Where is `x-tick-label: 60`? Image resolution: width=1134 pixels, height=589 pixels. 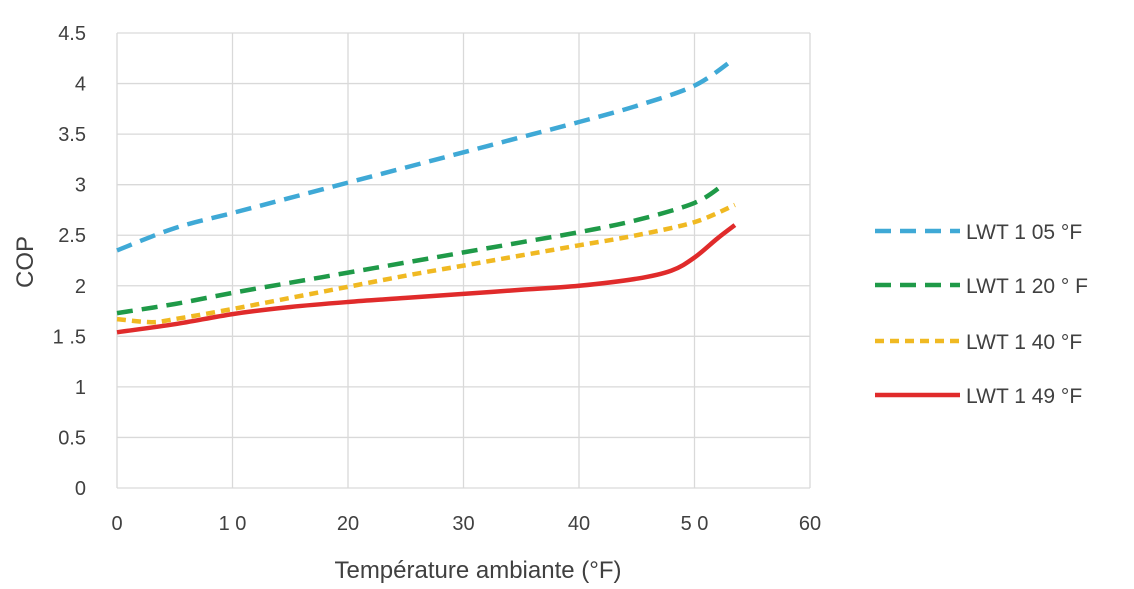
x-tick-label: 60 is located at coordinates (810, 524).